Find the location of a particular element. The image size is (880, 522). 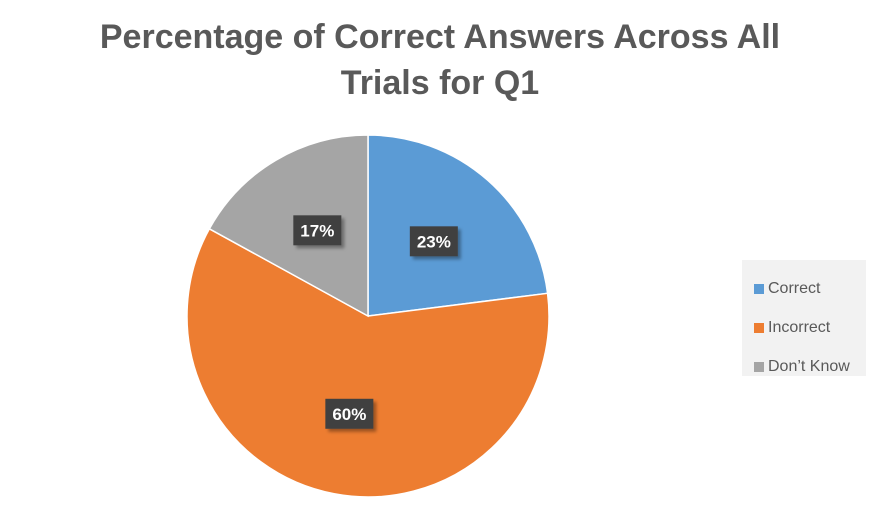

svg-text: 17% is located at coordinates (317, 230).